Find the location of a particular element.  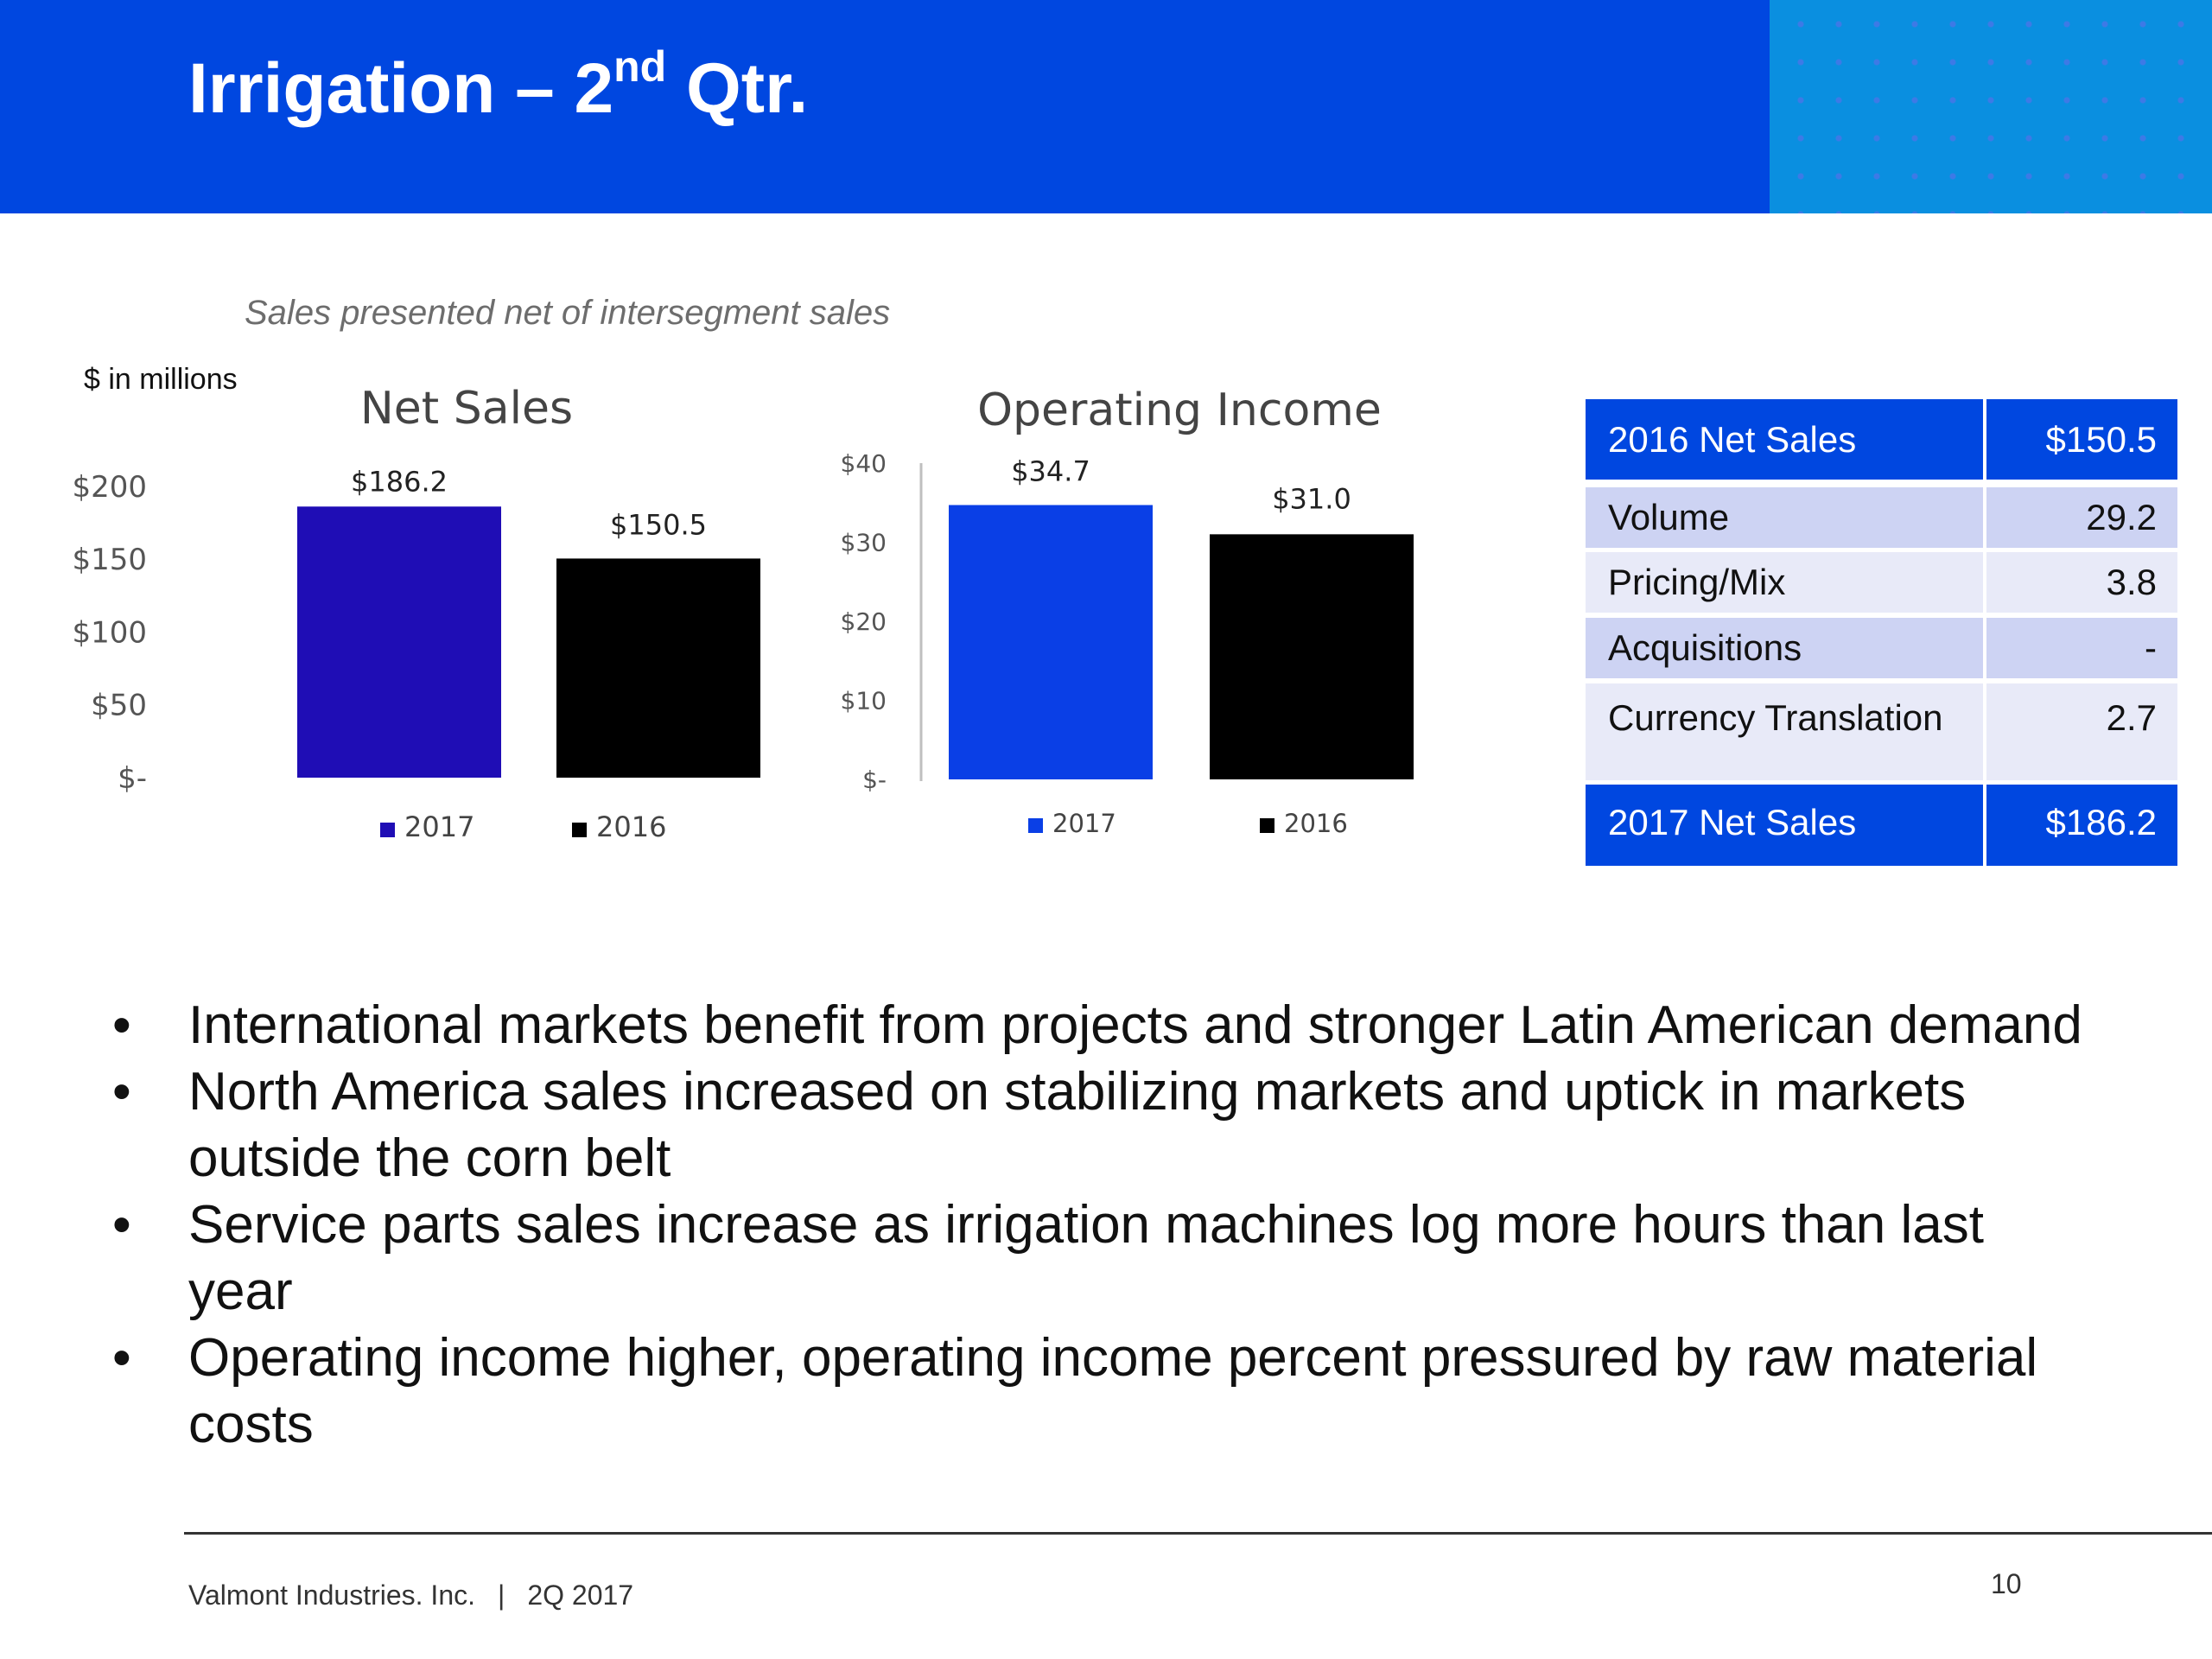

y-tick-label: $40 is located at coordinates (864, 463).